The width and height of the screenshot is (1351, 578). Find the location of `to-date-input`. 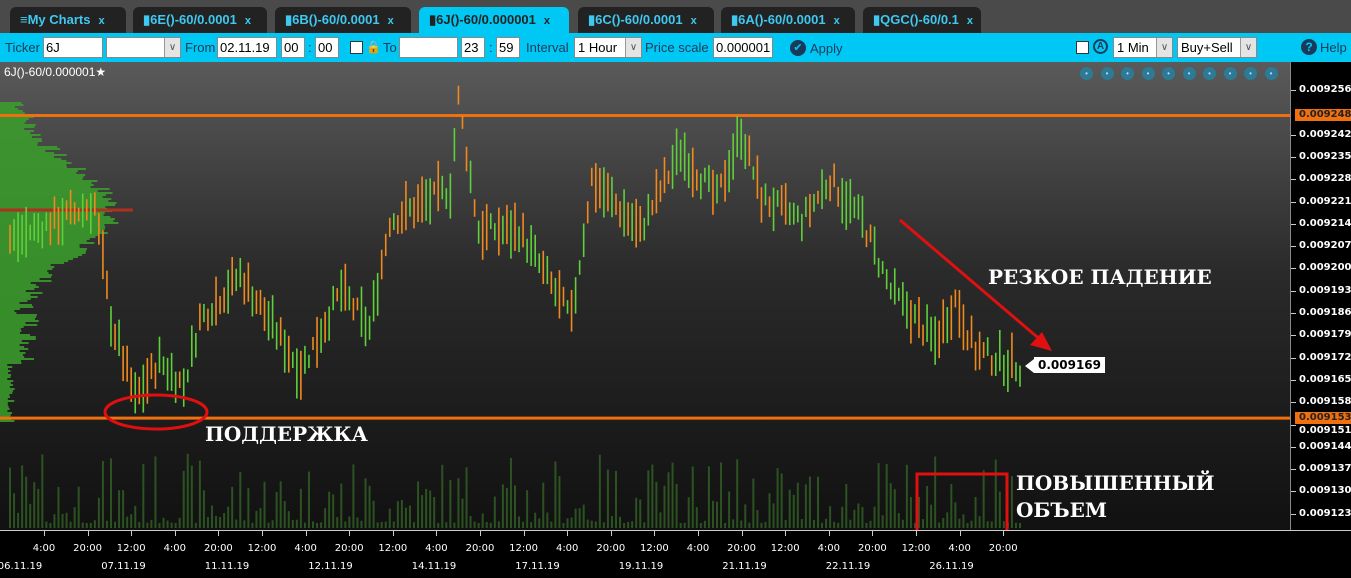

to-date-input is located at coordinates (428, 47).